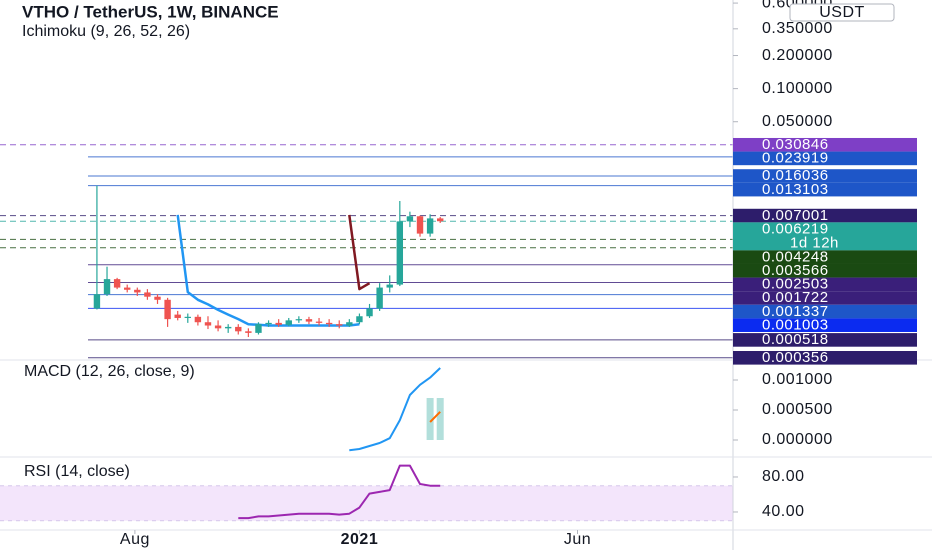 The width and height of the screenshot is (932, 550). I want to click on indicator-title: Ichimoku (9, 26, 52, 26), so click(106, 31).